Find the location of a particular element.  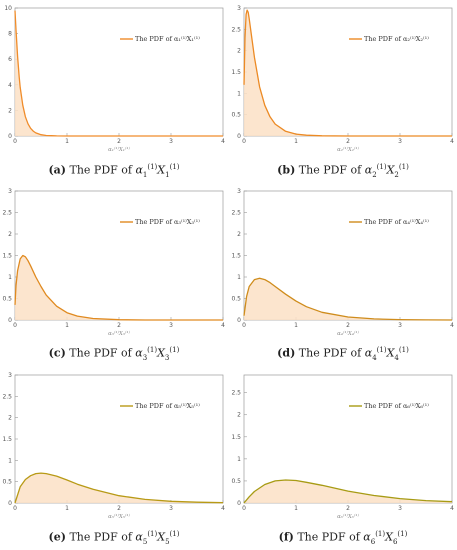

y-tick-label: 10 is located at coordinates (8, 8).